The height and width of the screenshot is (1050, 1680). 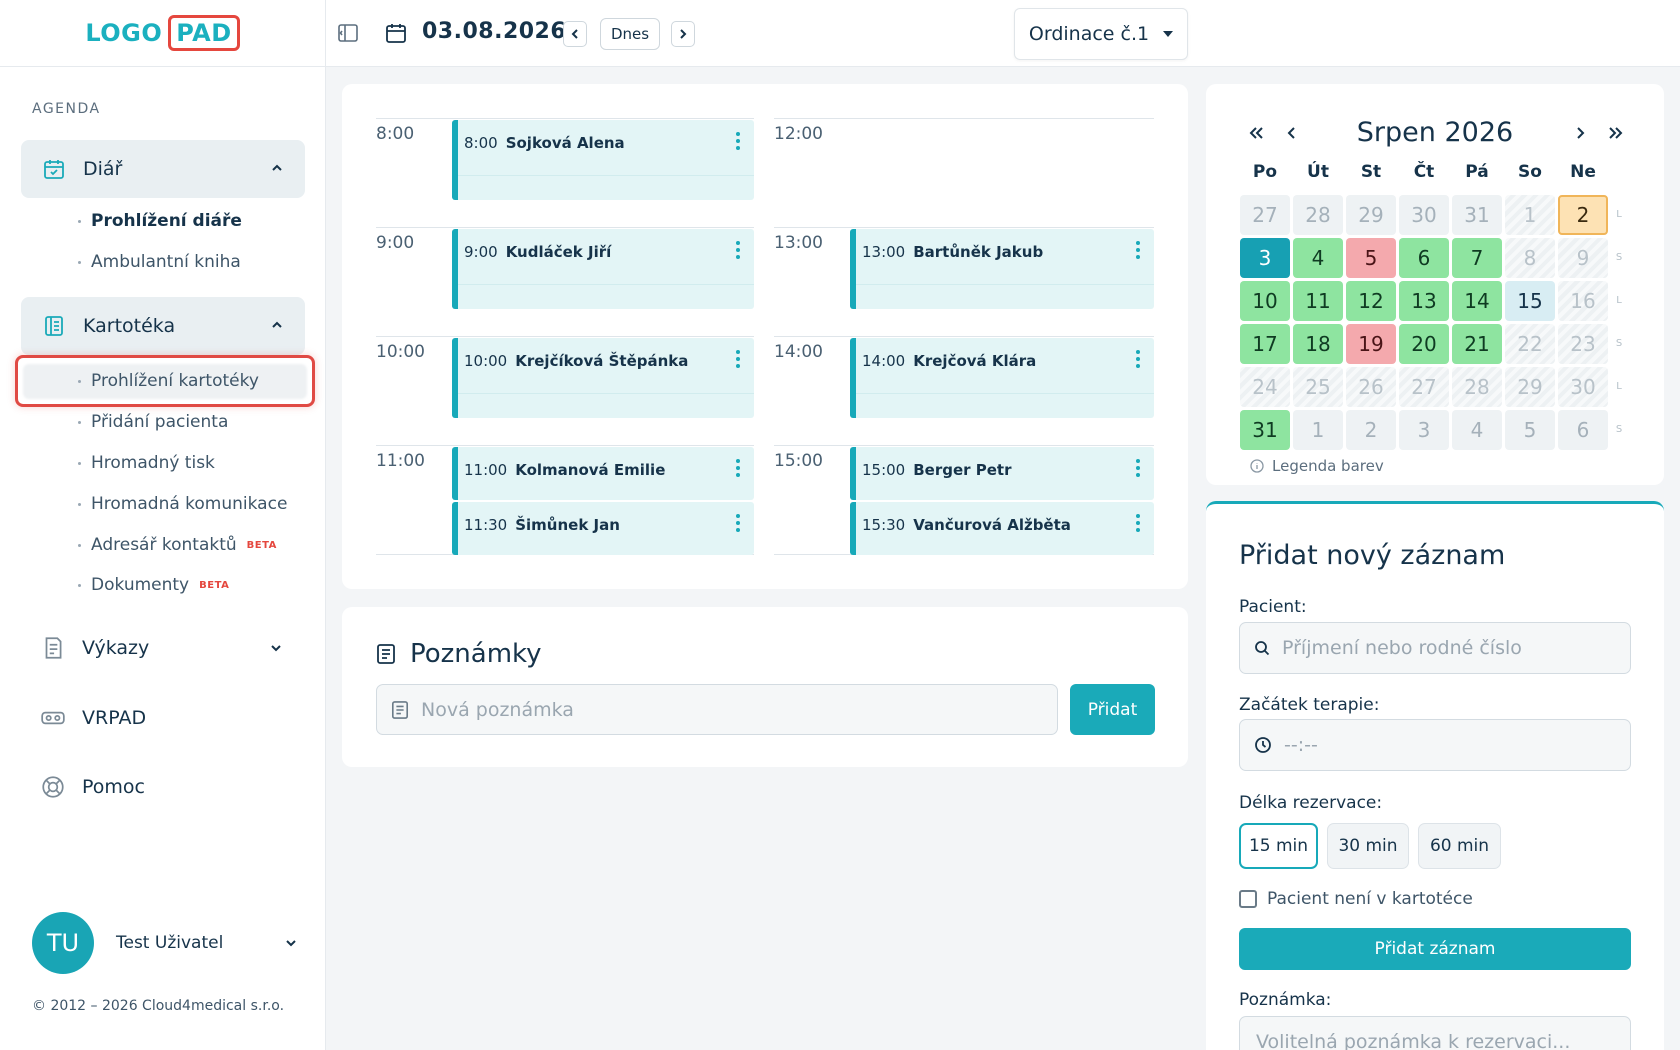 What do you see at coordinates (1449, 745) in the screenshot?
I see `start-time-input` at bounding box center [1449, 745].